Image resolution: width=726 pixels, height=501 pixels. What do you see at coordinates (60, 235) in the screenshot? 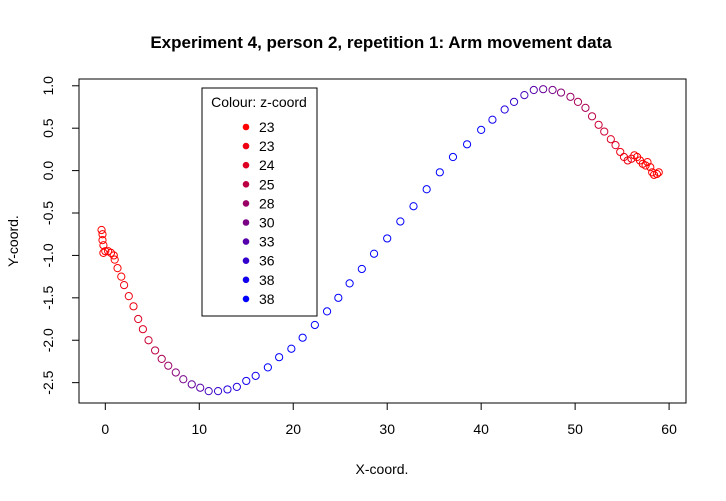
I see `y-axis: 1.0 0.5 0.0 -0.5 -1.0 -1.5 -2.0 -2.5` at bounding box center [60, 235].